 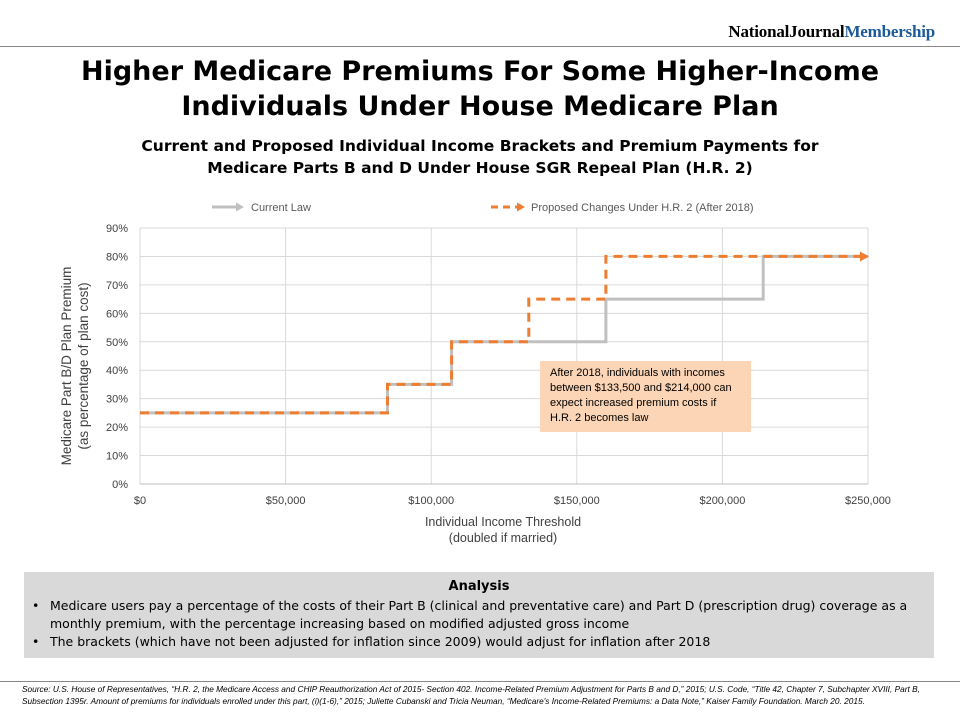 What do you see at coordinates (117, 314) in the screenshot?
I see `y-tick-label: 60%` at bounding box center [117, 314].